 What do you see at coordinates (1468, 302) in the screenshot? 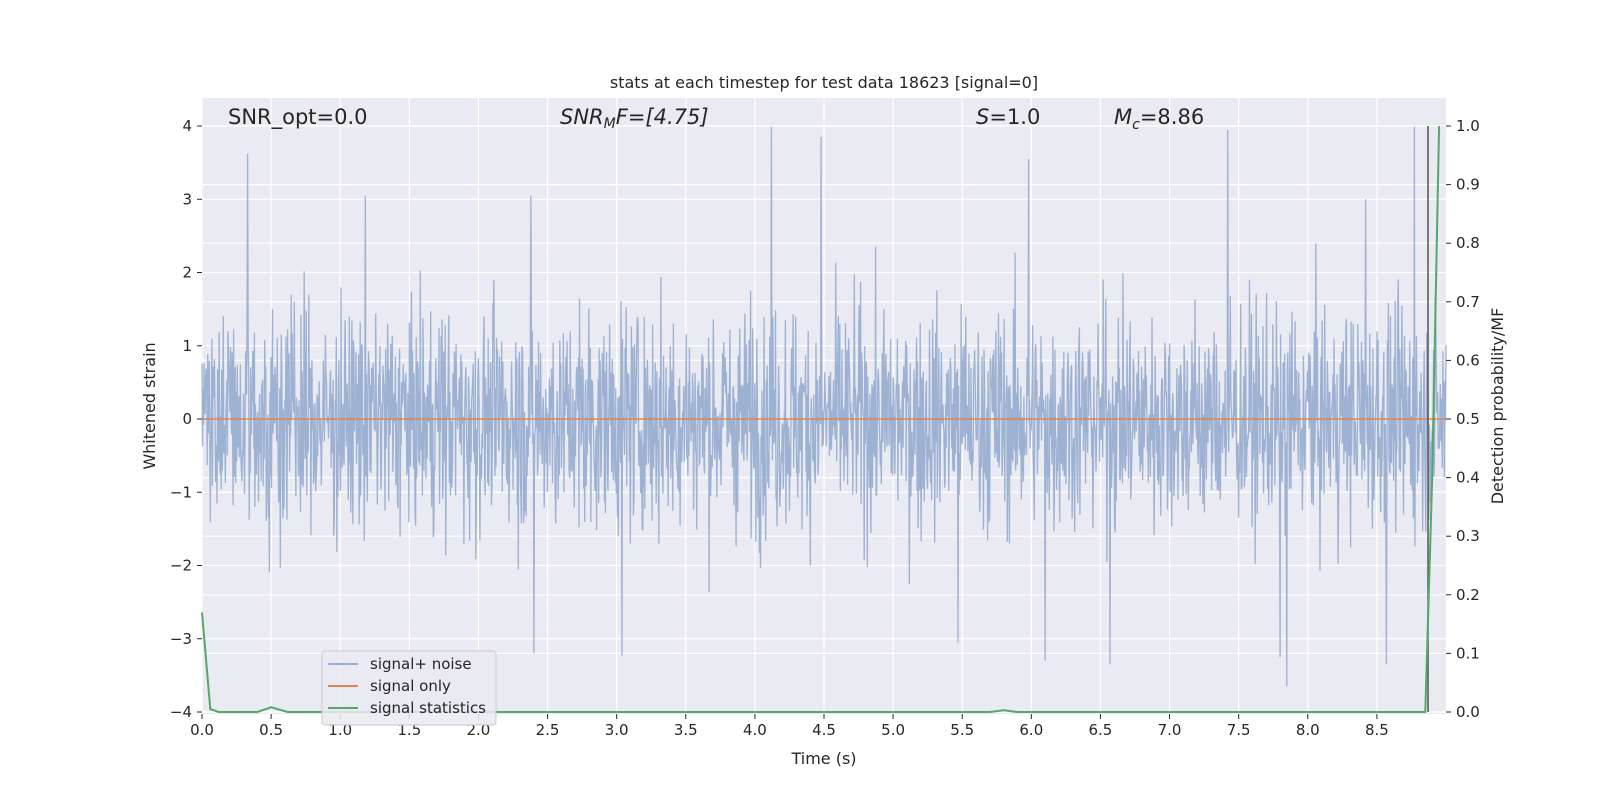
I see `y-right-tick-label-3: 0.7` at bounding box center [1468, 302].